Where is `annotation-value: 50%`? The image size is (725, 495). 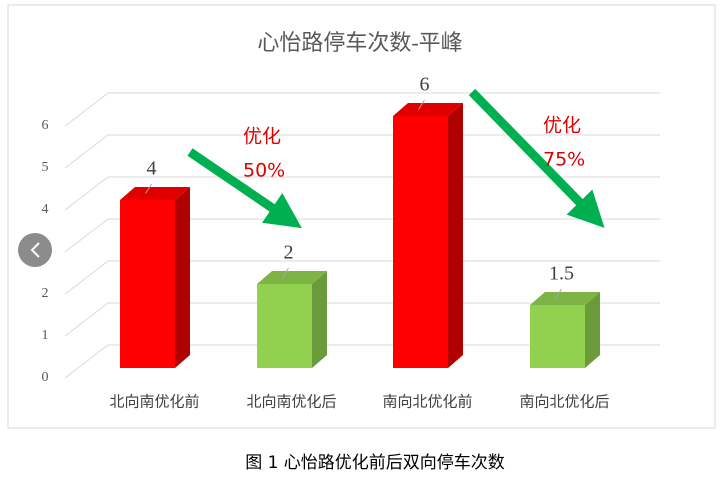
annotation-value: 50% is located at coordinates (264, 171).